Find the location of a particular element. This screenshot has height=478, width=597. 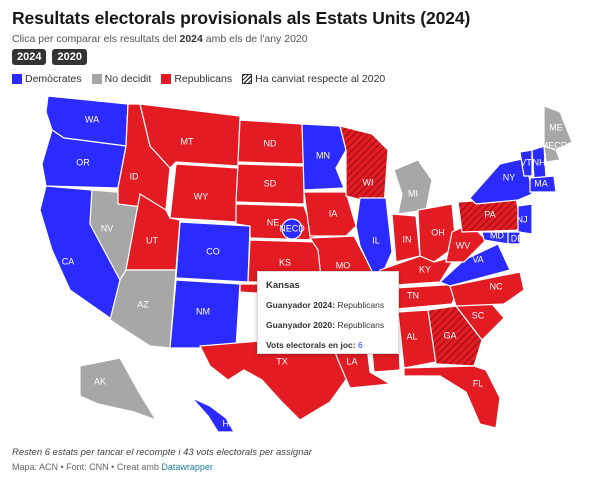

state-nj is located at coordinates (525, 219).